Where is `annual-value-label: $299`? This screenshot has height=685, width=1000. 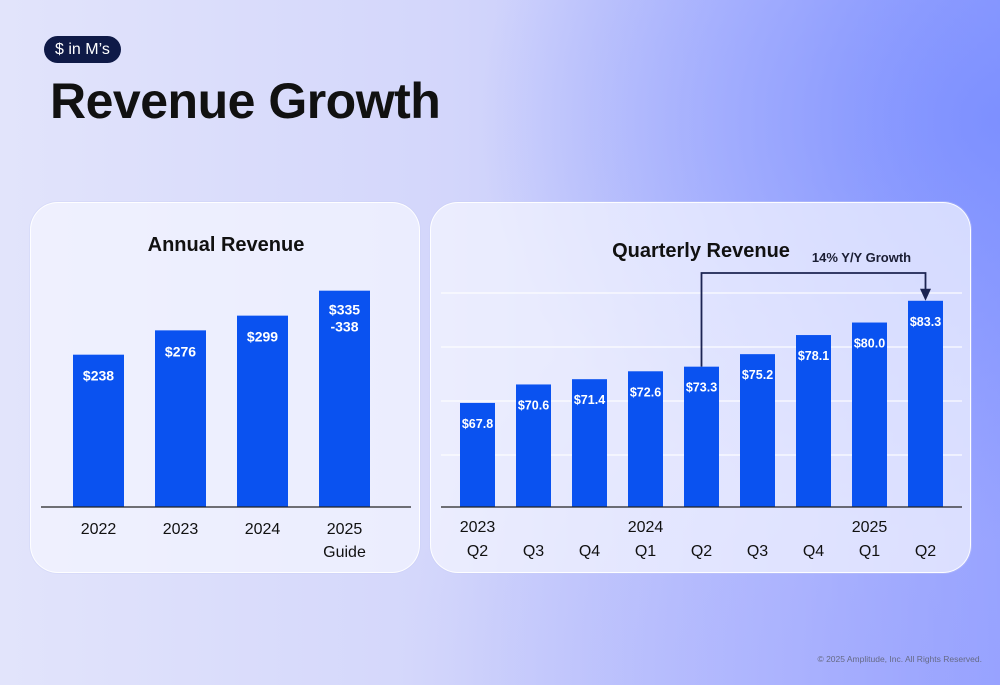
annual-value-label: $299 is located at coordinates (262, 337).